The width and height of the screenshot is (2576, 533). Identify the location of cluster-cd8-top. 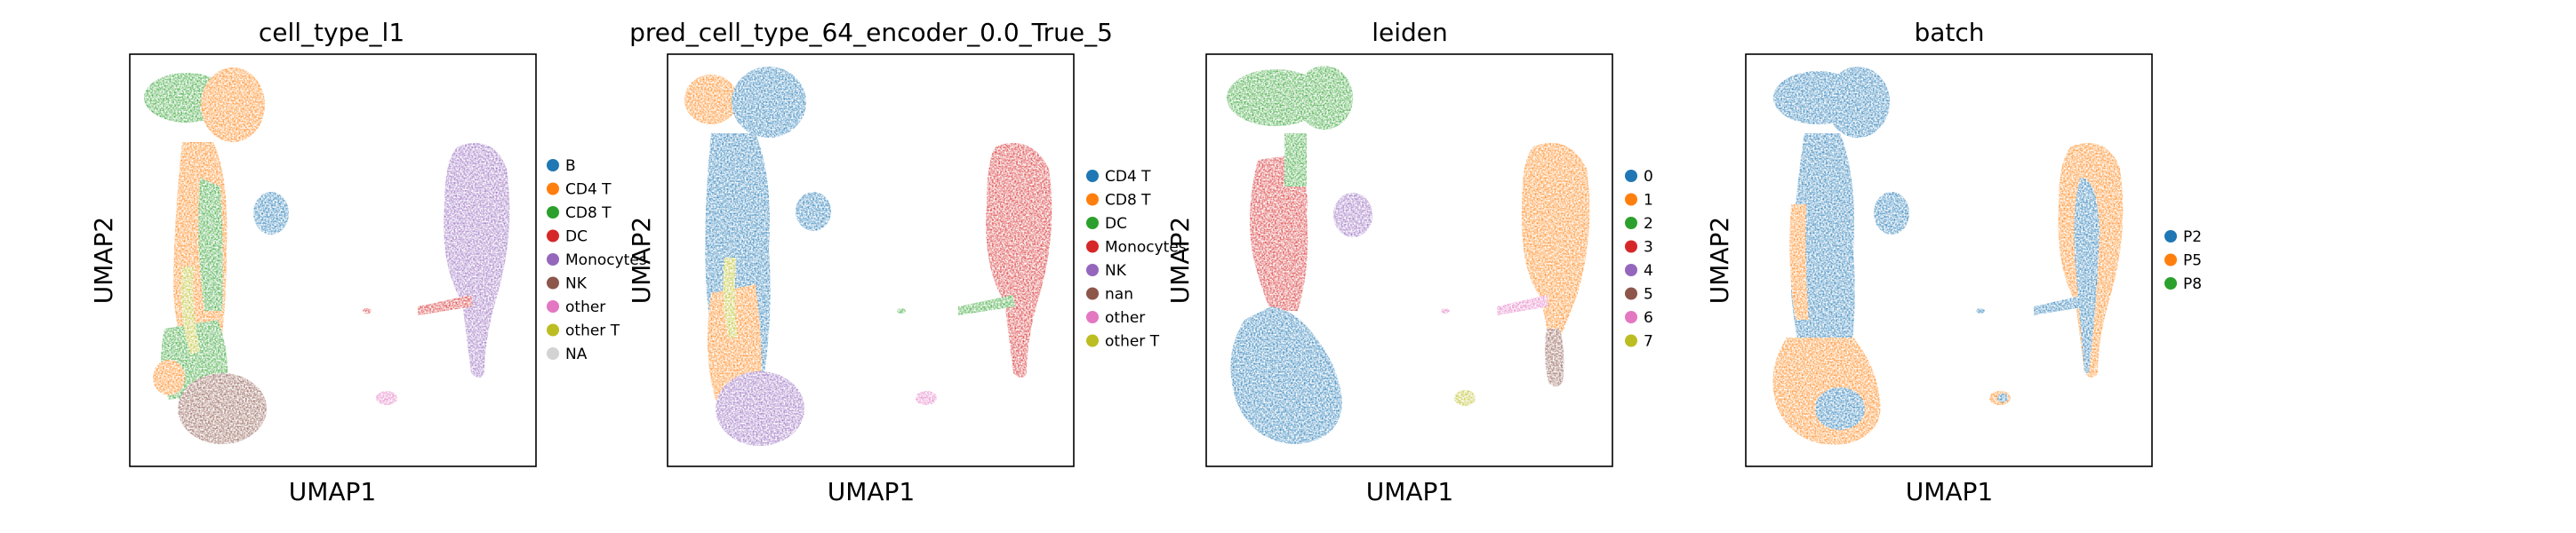
(711, 99).